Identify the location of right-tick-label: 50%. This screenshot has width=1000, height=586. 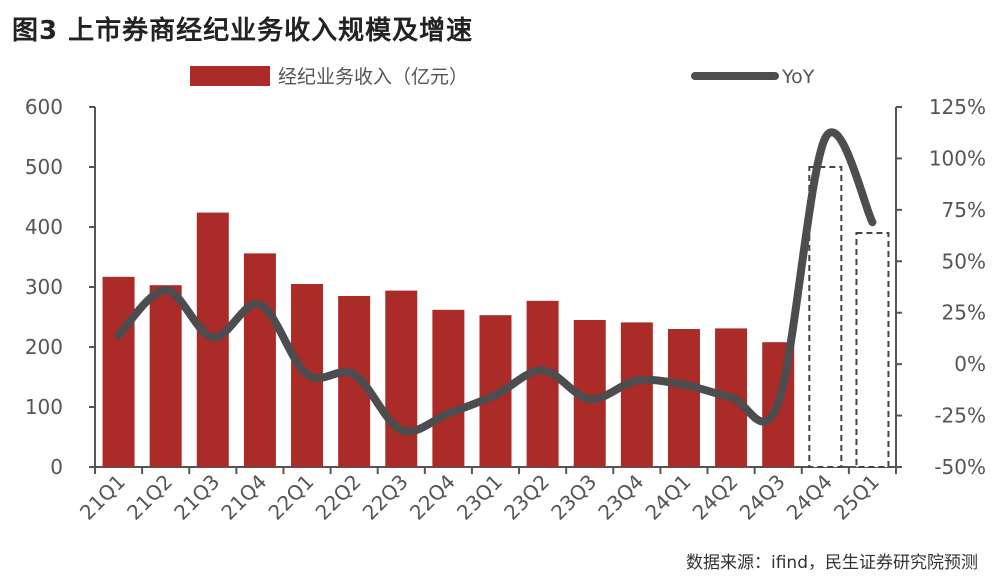
(964, 261).